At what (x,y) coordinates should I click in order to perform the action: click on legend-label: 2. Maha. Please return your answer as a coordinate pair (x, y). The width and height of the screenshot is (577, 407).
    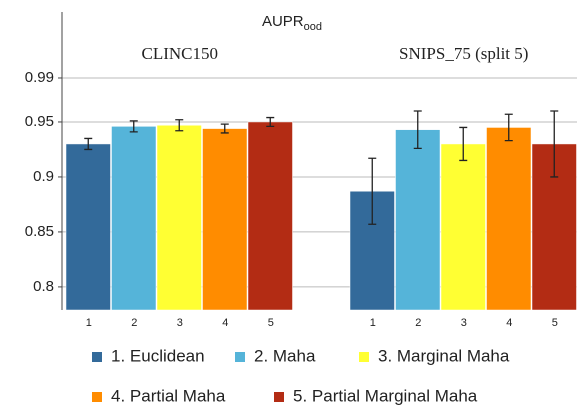
    Looking at the image, I should click on (285, 355).